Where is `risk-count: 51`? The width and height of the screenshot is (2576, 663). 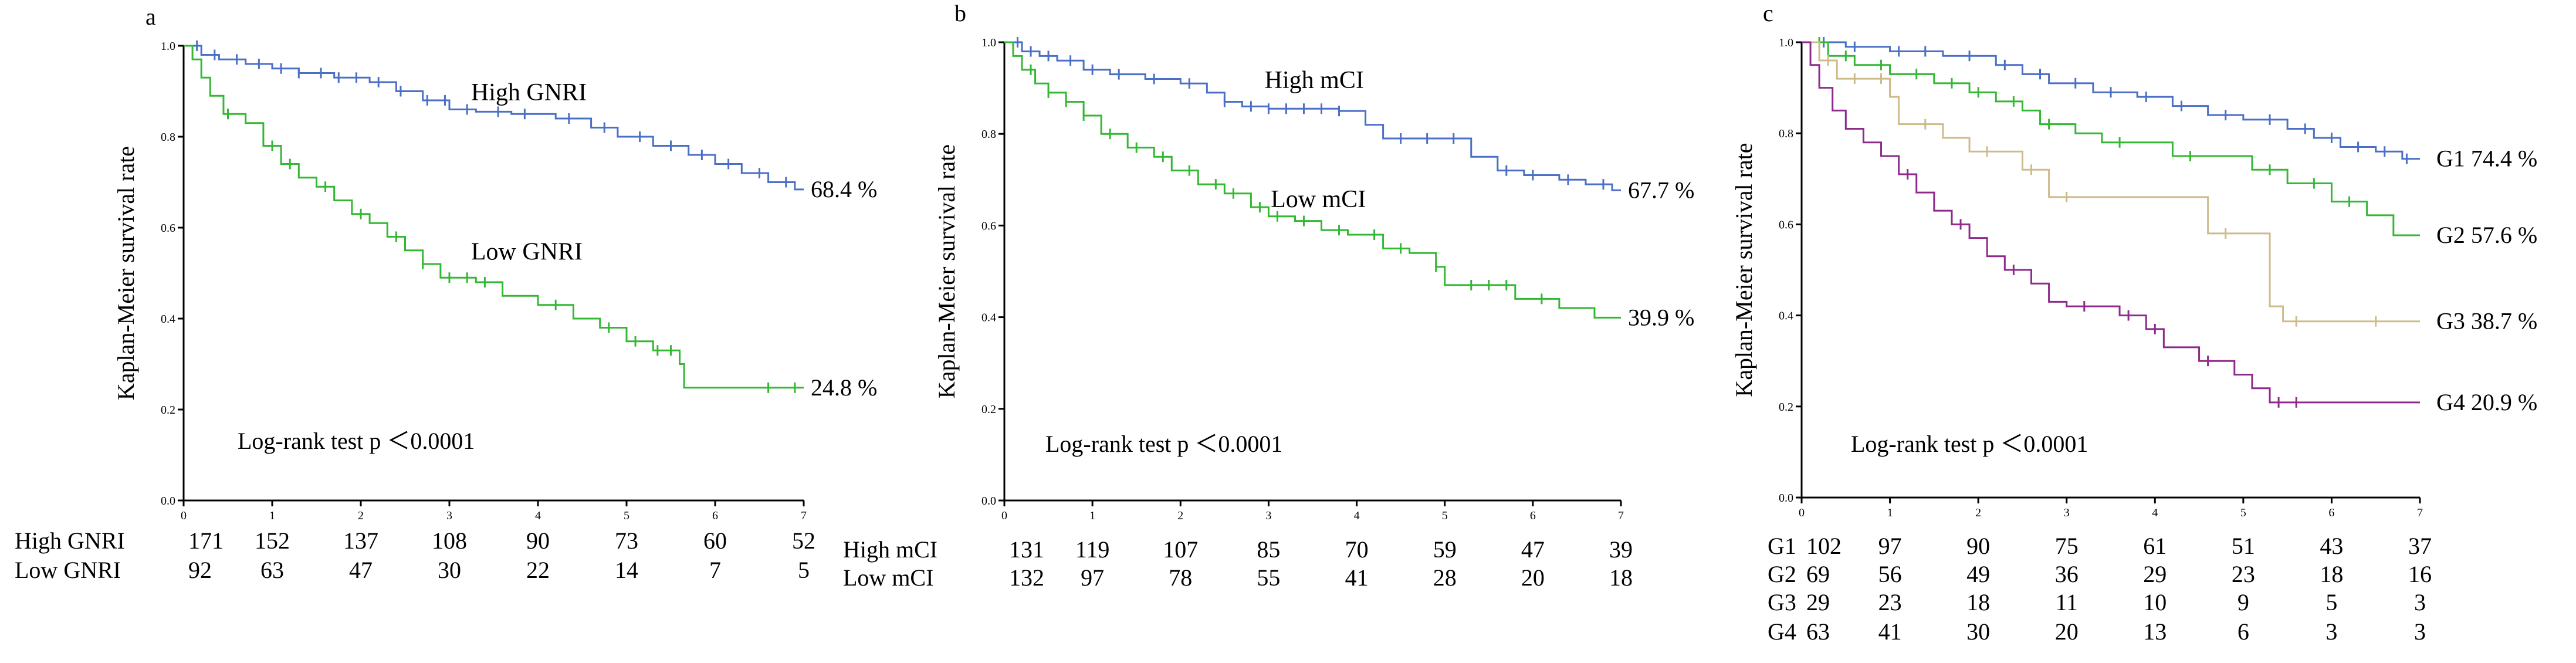 risk-count: 51 is located at coordinates (2243, 546).